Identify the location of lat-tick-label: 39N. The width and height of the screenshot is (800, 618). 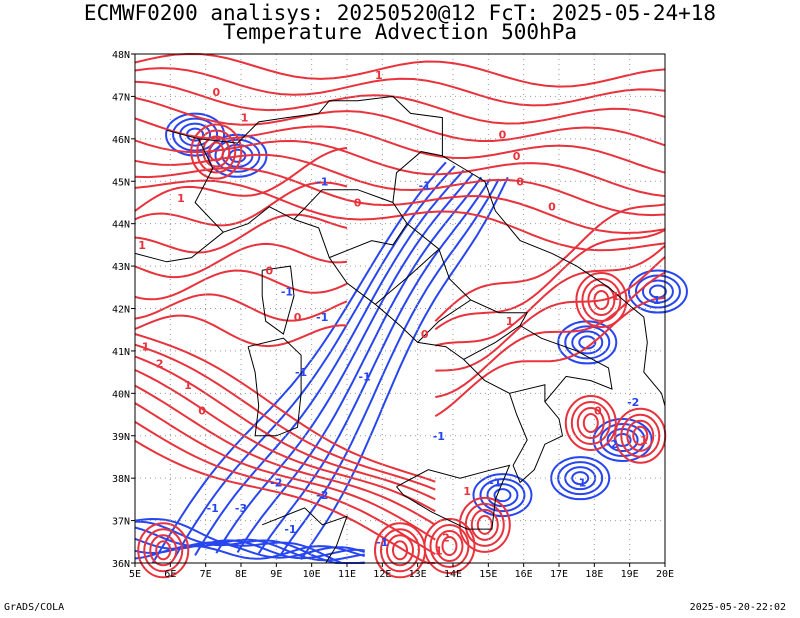
(121, 437).